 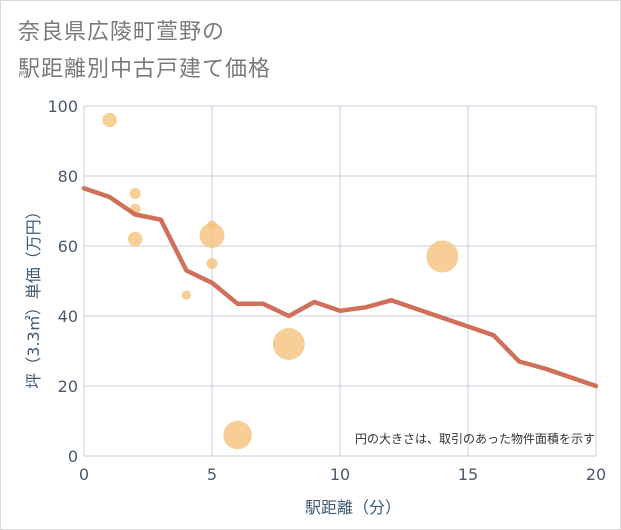 What do you see at coordinates (475, 438) in the screenshot?
I see `bubble-size-note: 円の大きさは、取引のあった物件面積を示す` at bounding box center [475, 438].